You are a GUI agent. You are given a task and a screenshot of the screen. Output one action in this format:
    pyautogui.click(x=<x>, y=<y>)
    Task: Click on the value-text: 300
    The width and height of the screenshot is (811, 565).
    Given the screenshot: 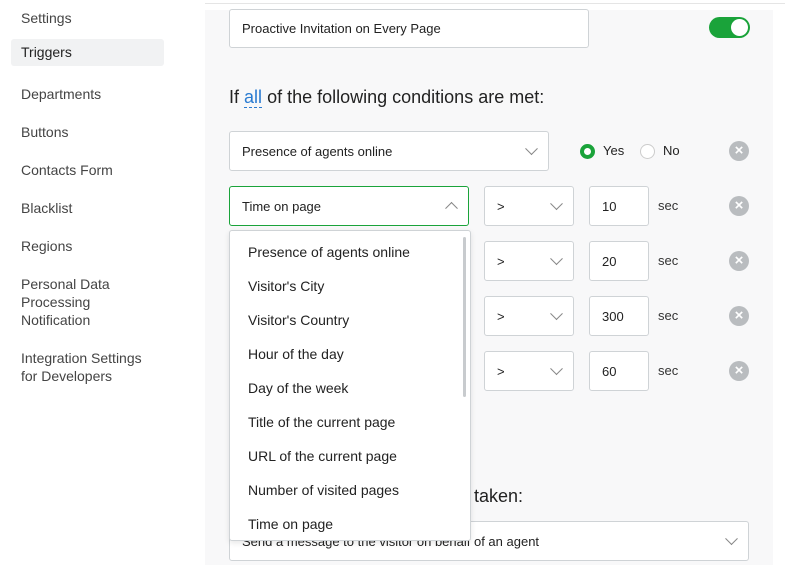 What is the action you would take?
    pyautogui.click(x=613, y=316)
    